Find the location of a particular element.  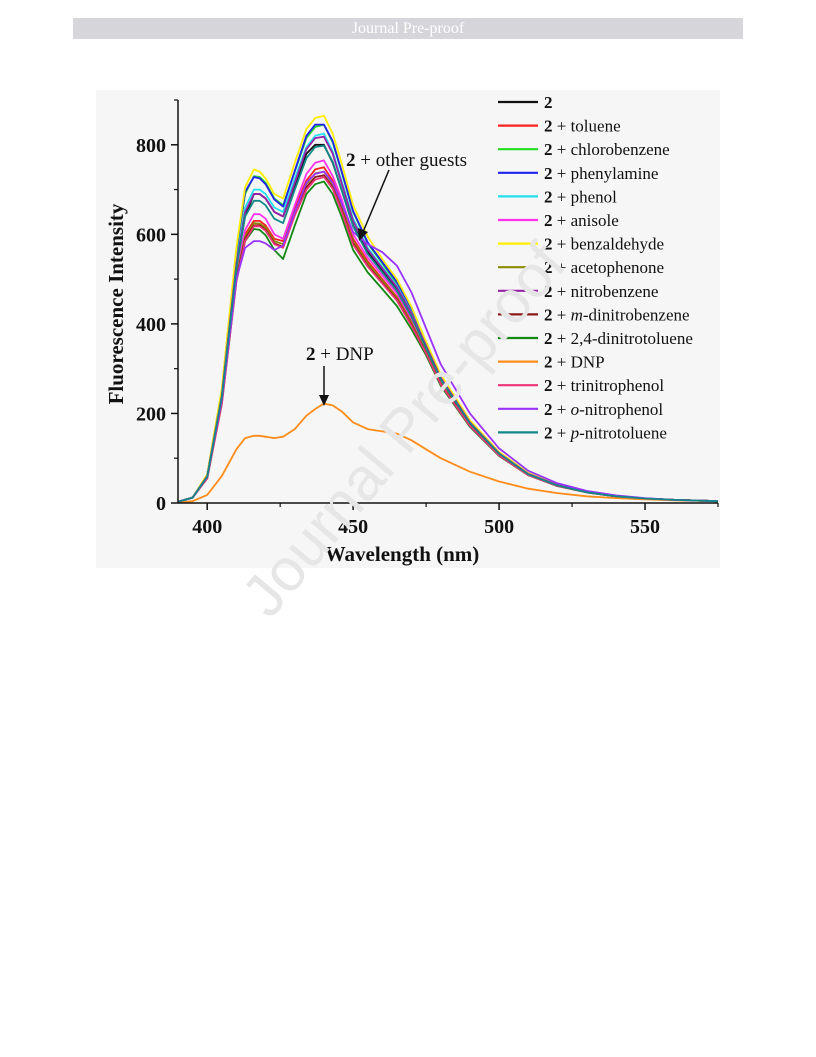

y-tick-label: 200 is located at coordinates (151, 414).